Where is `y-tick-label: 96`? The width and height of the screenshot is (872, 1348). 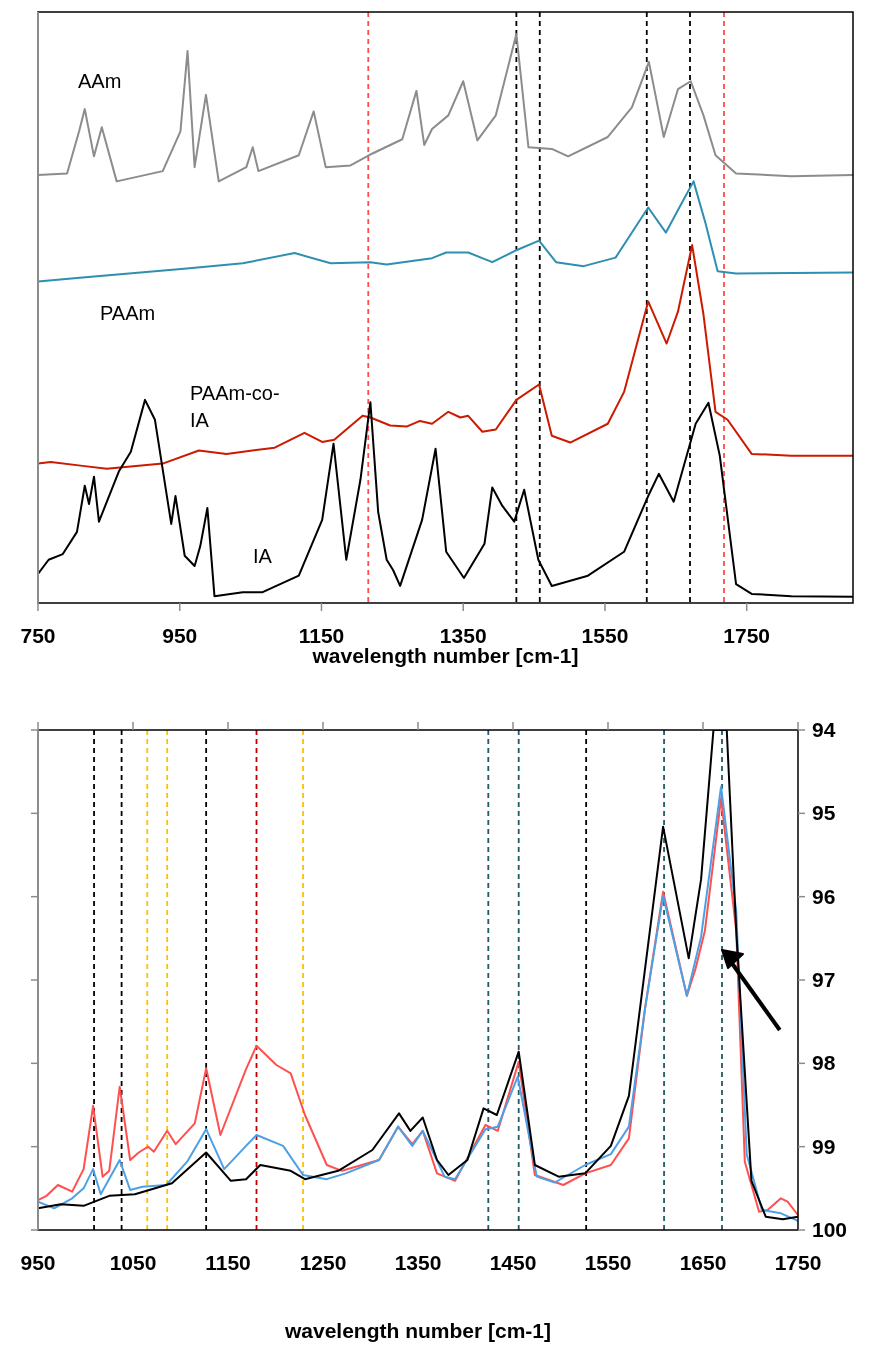
y-tick-label: 96 is located at coordinates (824, 896).